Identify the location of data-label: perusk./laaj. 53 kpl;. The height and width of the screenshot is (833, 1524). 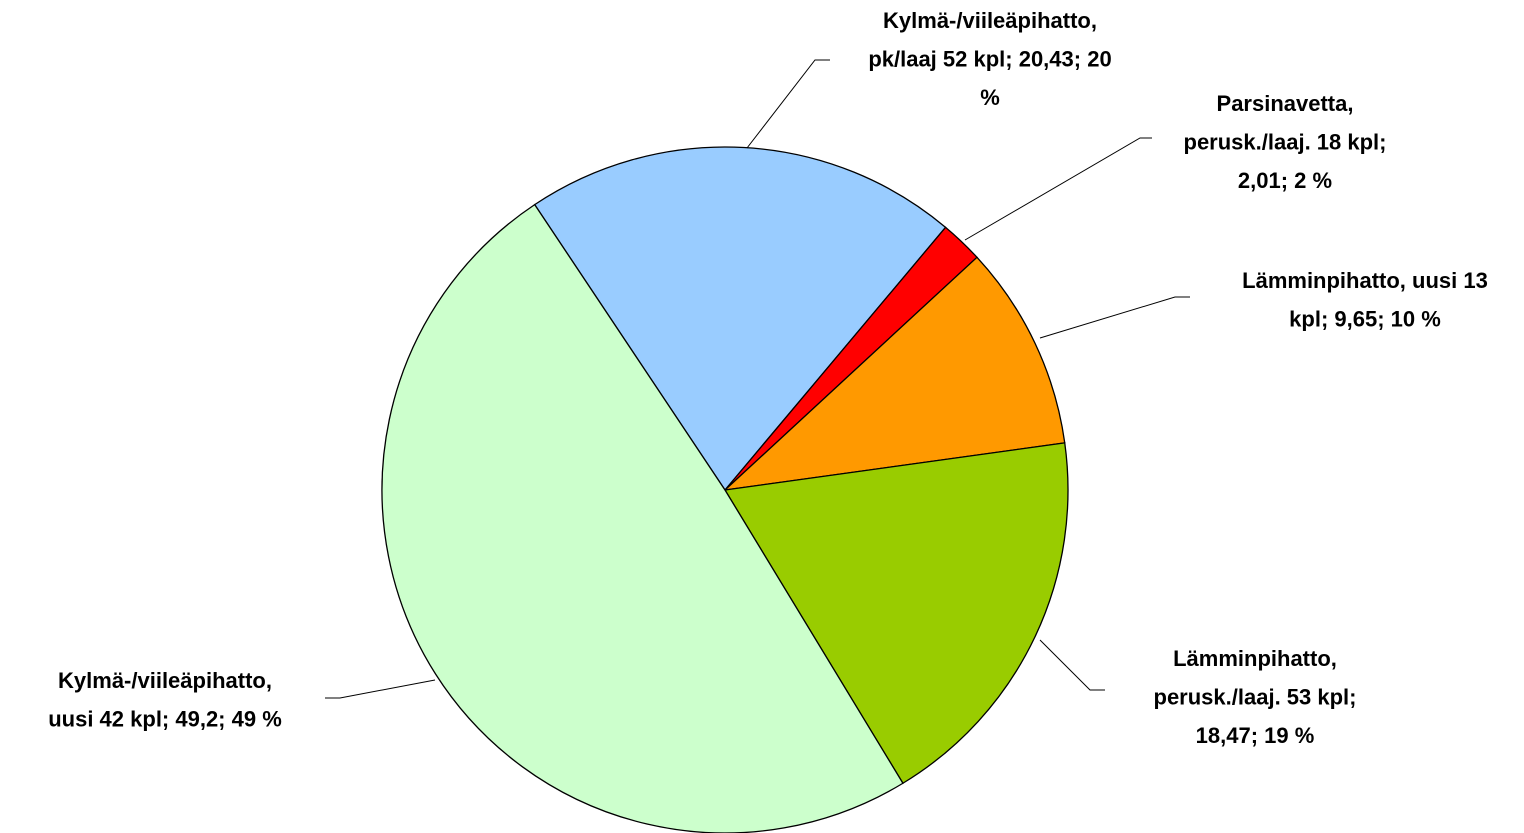
(1255, 696).